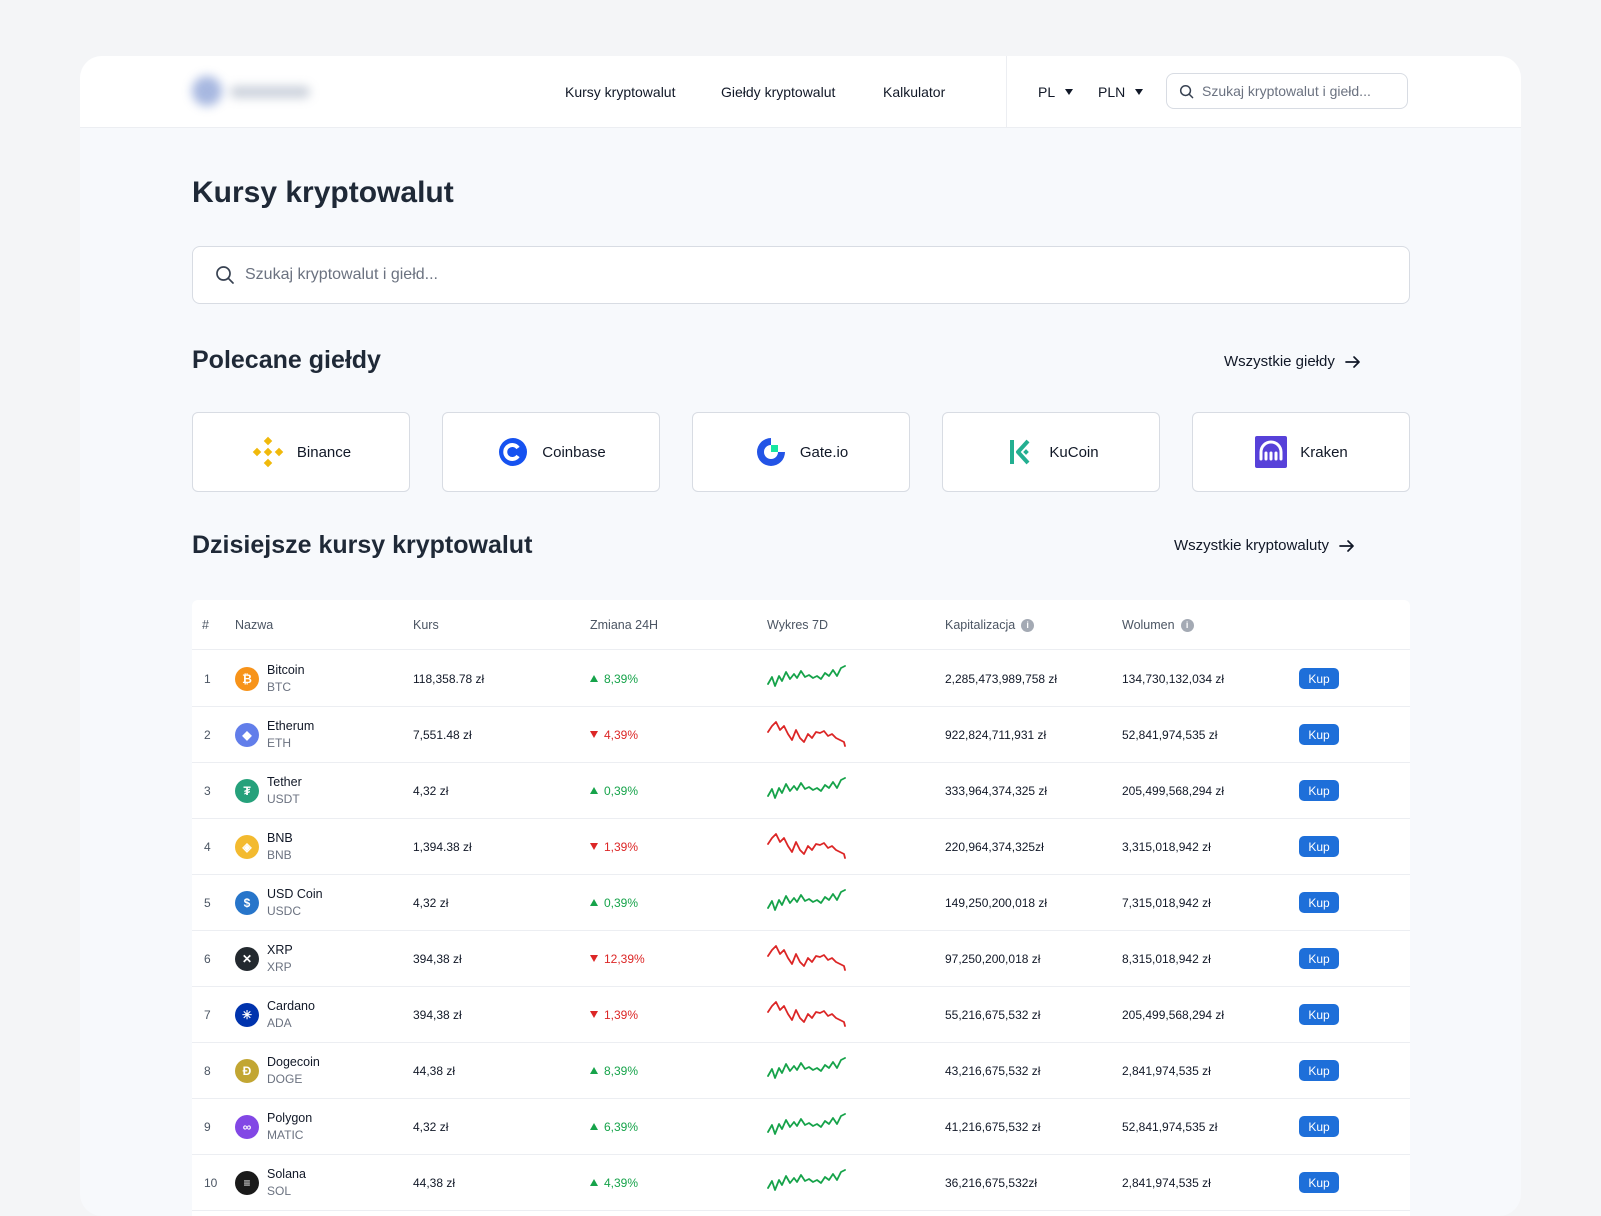 The image size is (1601, 1216). What do you see at coordinates (247, 1126) in the screenshot?
I see `polygon-icon: ∞` at bounding box center [247, 1126].